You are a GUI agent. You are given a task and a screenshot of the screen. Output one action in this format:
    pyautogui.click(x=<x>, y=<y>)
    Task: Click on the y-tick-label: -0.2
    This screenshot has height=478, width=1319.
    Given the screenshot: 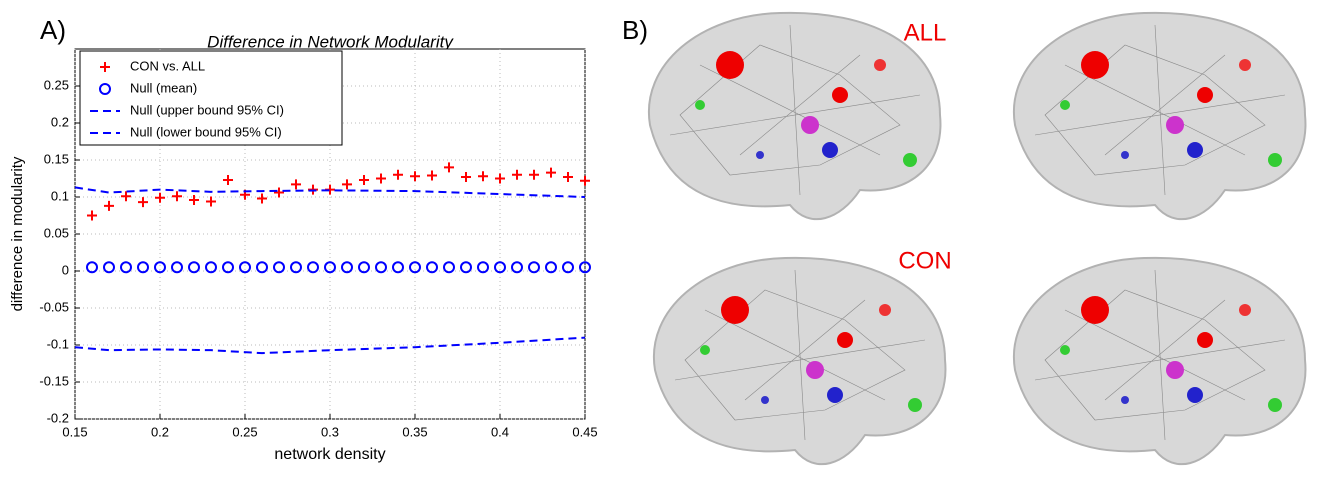 What is the action you would take?
    pyautogui.click(x=58, y=417)
    